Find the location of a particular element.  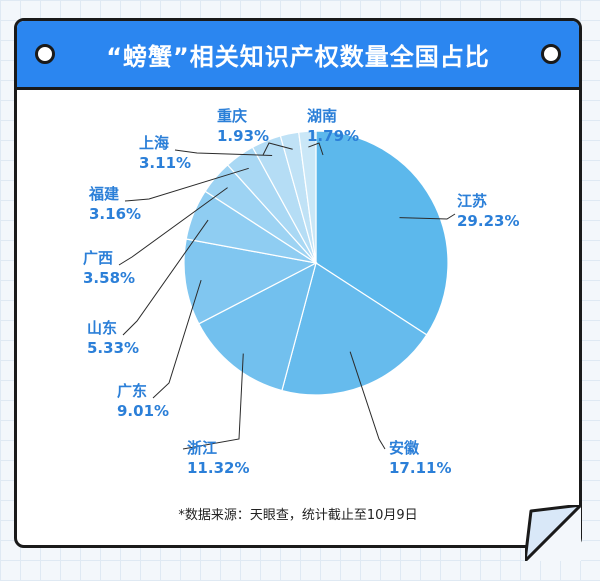

slice-label-value: 1.79% is located at coordinates (333, 136).